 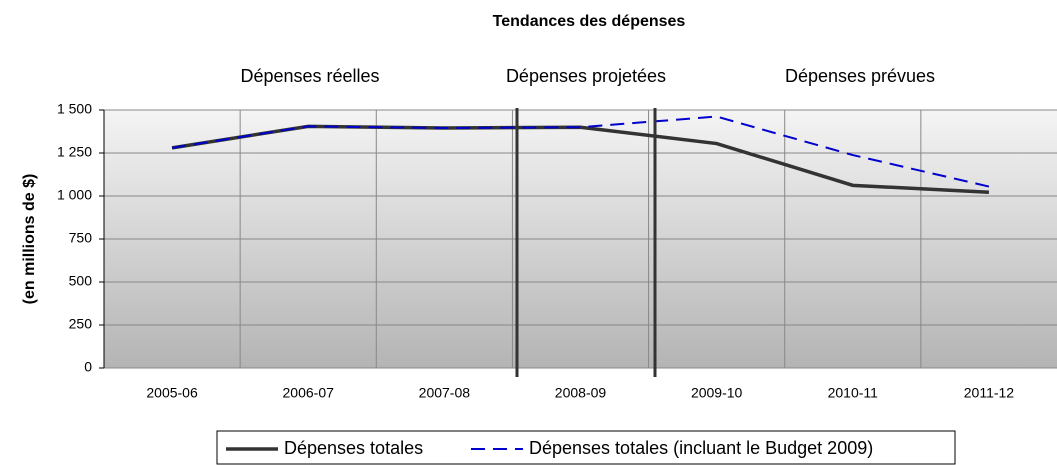 What do you see at coordinates (81, 324) in the screenshot?
I see `y-tick-label: 250` at bounding box center [81, 324].